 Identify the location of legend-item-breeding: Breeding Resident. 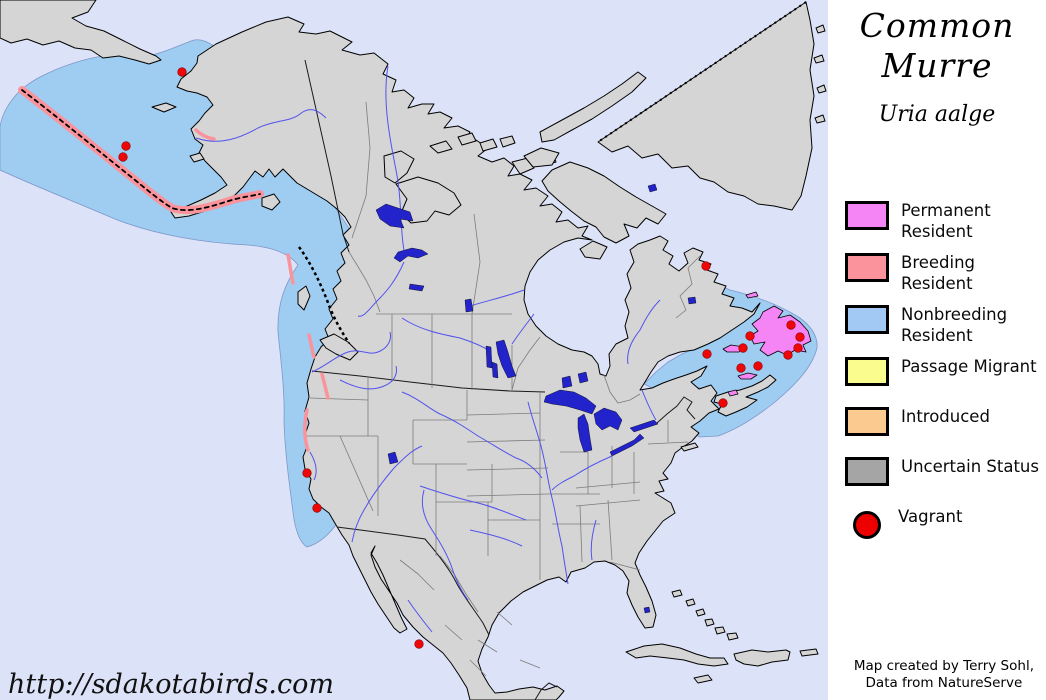
(942, 273).